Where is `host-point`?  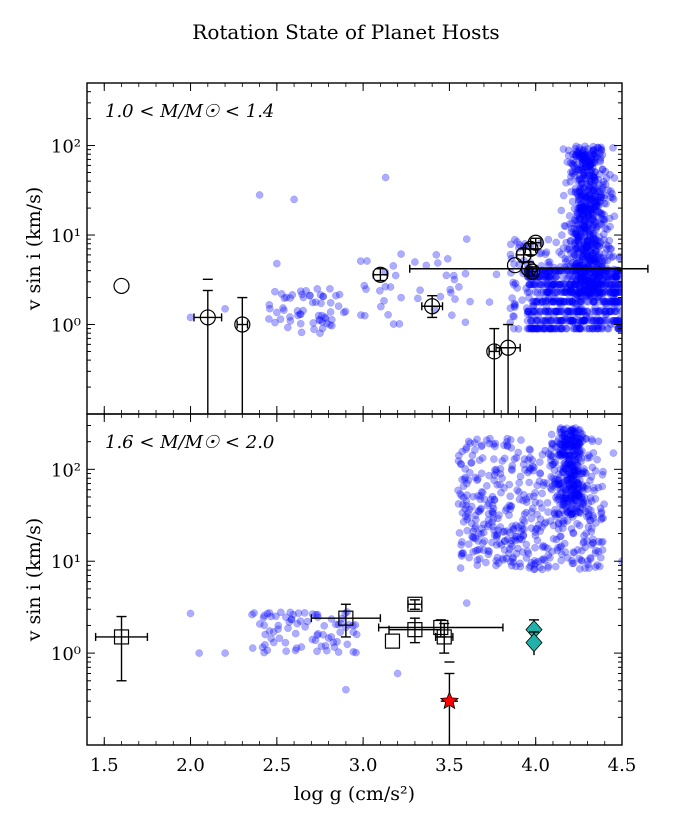
host-point is located at coordinates (415, 630).